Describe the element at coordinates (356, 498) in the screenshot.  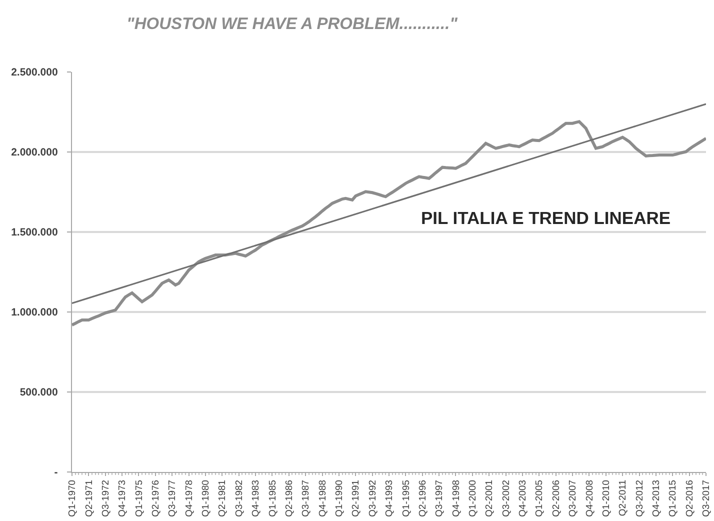
I see `x-tick-label: Q2-1991` at that location.